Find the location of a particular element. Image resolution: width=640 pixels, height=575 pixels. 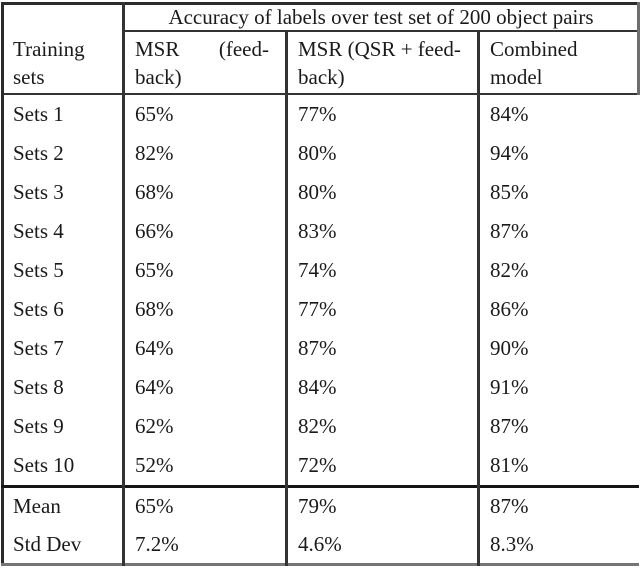

table-row-sets-1: Sets 1 65% 77% 84% is located at coordinates (321, 114).